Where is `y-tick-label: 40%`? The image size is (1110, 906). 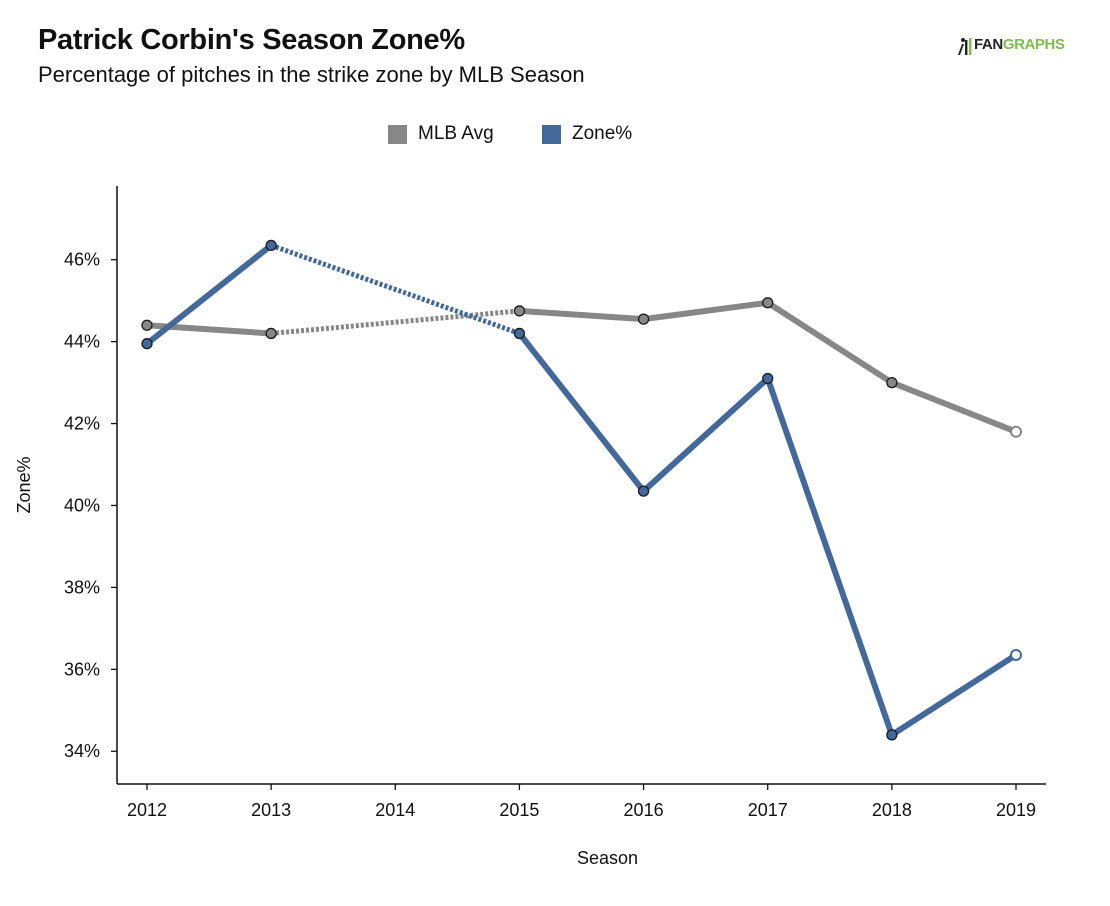 y-tick-label: 40% is located at coordinates (82, 505).